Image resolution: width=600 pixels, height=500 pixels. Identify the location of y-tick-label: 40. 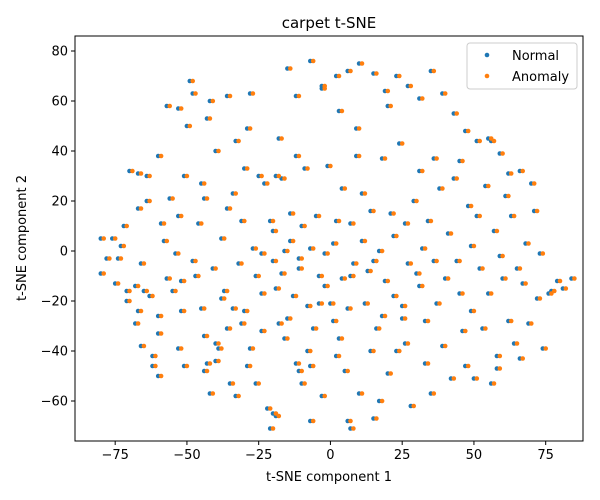
(59, 152).